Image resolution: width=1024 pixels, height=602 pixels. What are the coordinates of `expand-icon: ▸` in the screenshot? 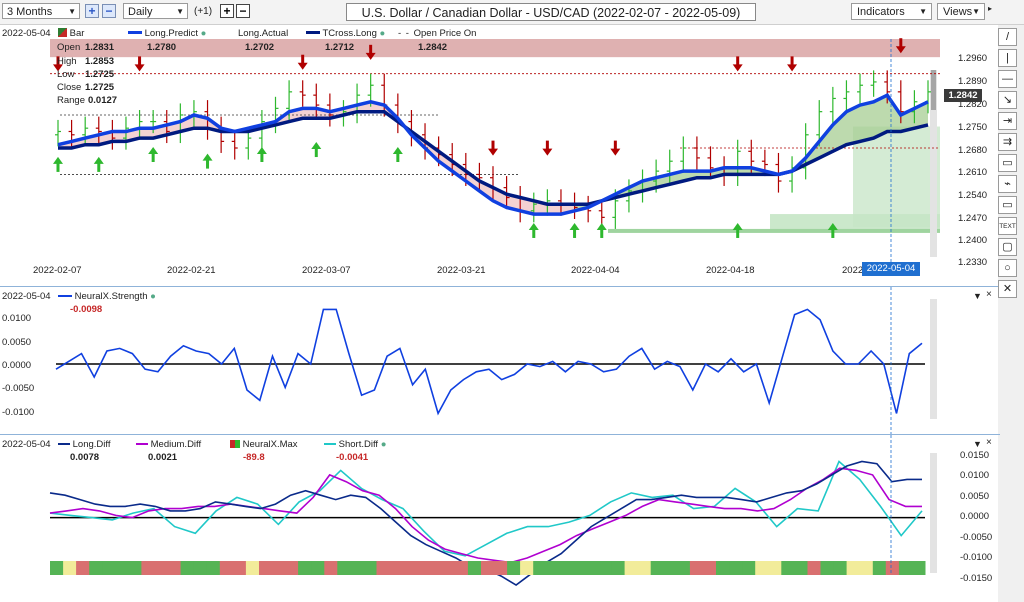 It's located at (990, 8).